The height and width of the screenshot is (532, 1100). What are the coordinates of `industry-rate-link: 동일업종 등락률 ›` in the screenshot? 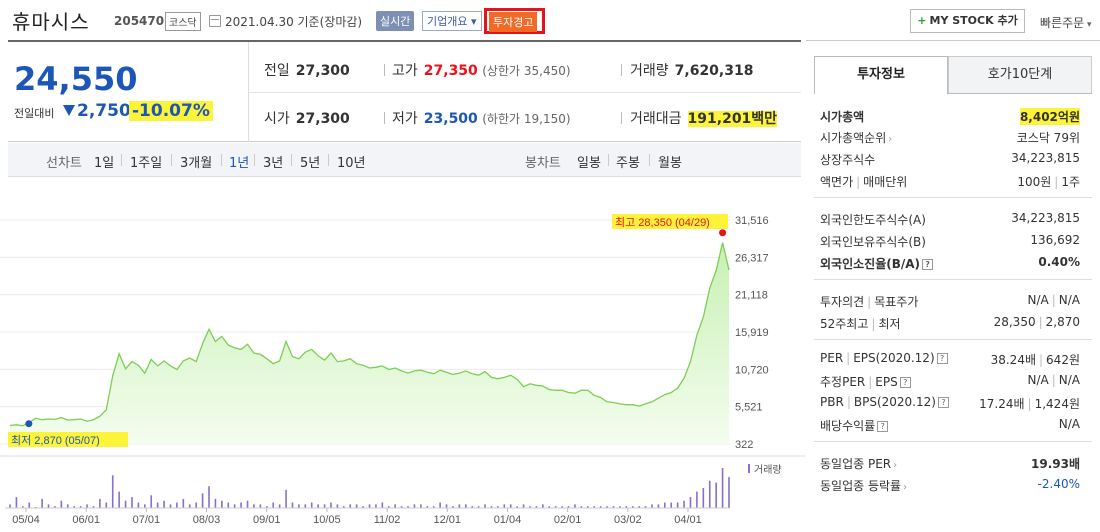 It's located at (863, 485).